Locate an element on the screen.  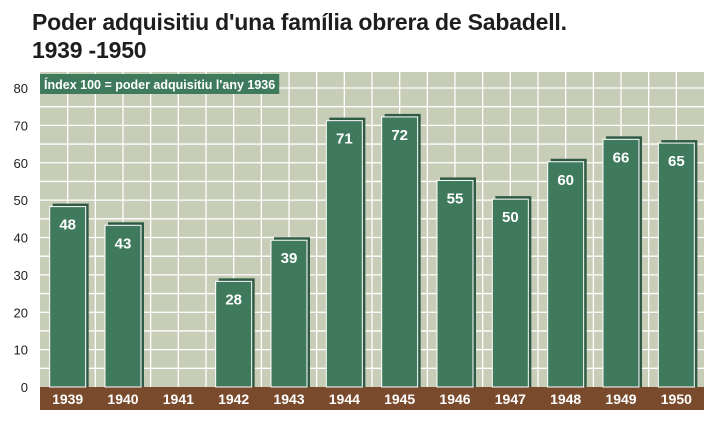
bar-value-label: 60 is located at coordinates (565, 180).